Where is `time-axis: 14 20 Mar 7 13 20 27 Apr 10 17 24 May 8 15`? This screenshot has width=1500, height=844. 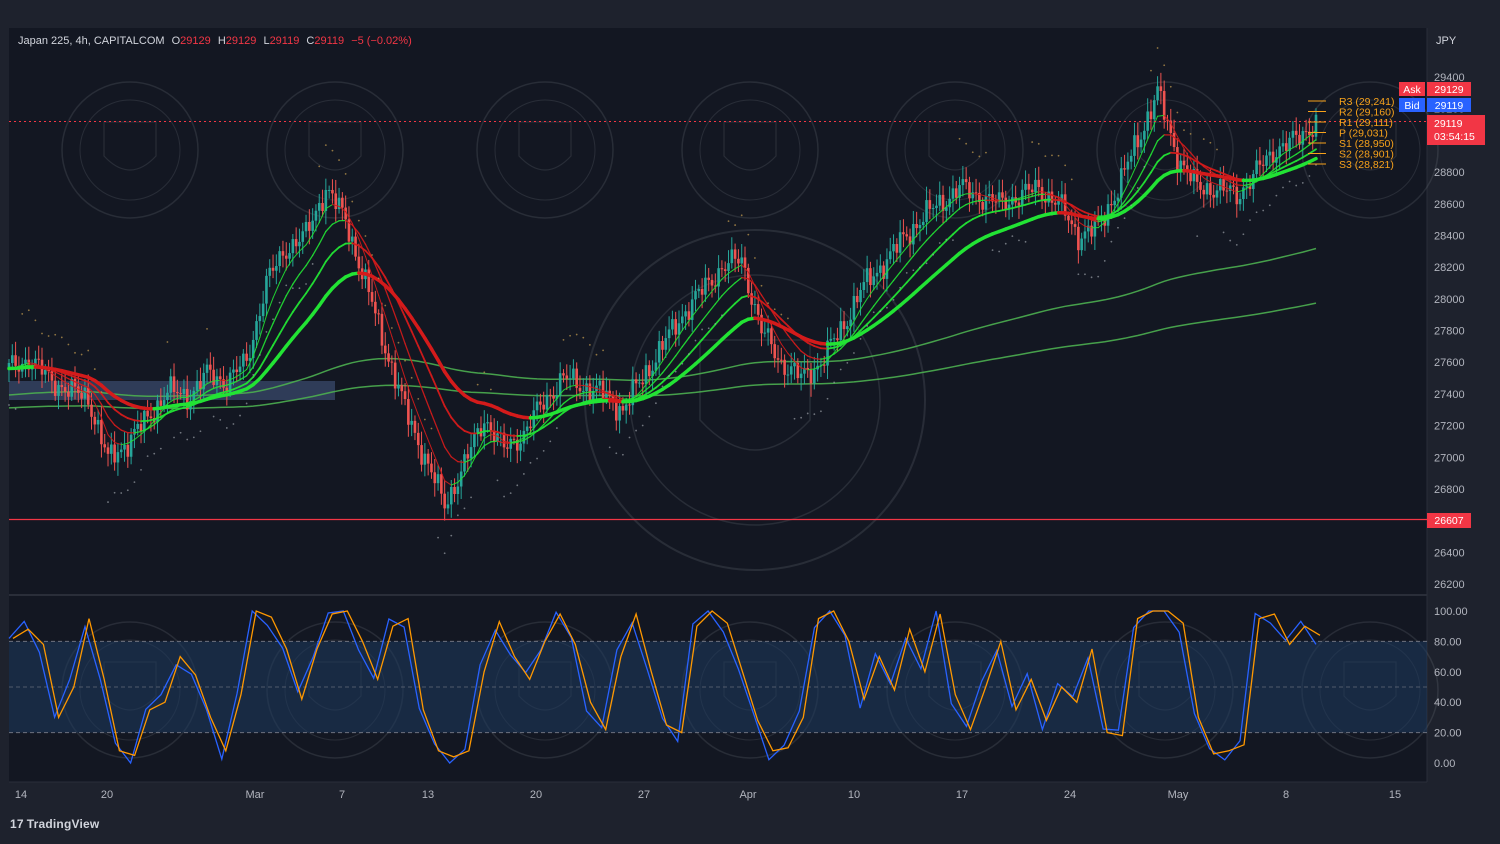 time-axis: 14 20 Mar 7 13 20 27 Apr 10 17 24 May 8 15 is located at coordinates (708, 795).